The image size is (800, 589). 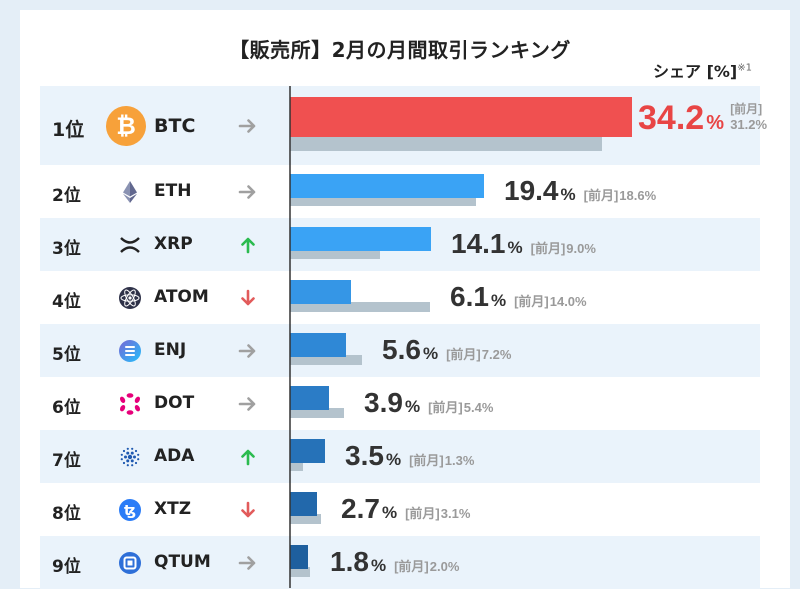 What do you see at coordinates (66, 195) in the screenshot?
I see `rank-label: 2位` at bounding box center [66, 195].